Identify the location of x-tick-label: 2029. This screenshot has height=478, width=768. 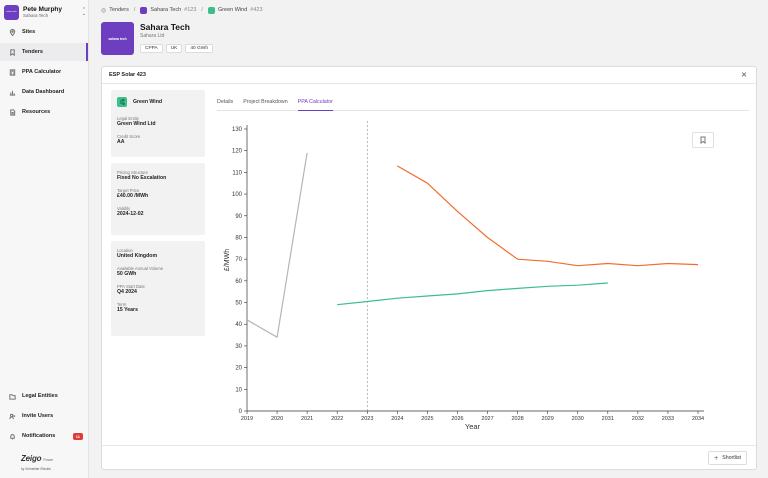
(548, 419).